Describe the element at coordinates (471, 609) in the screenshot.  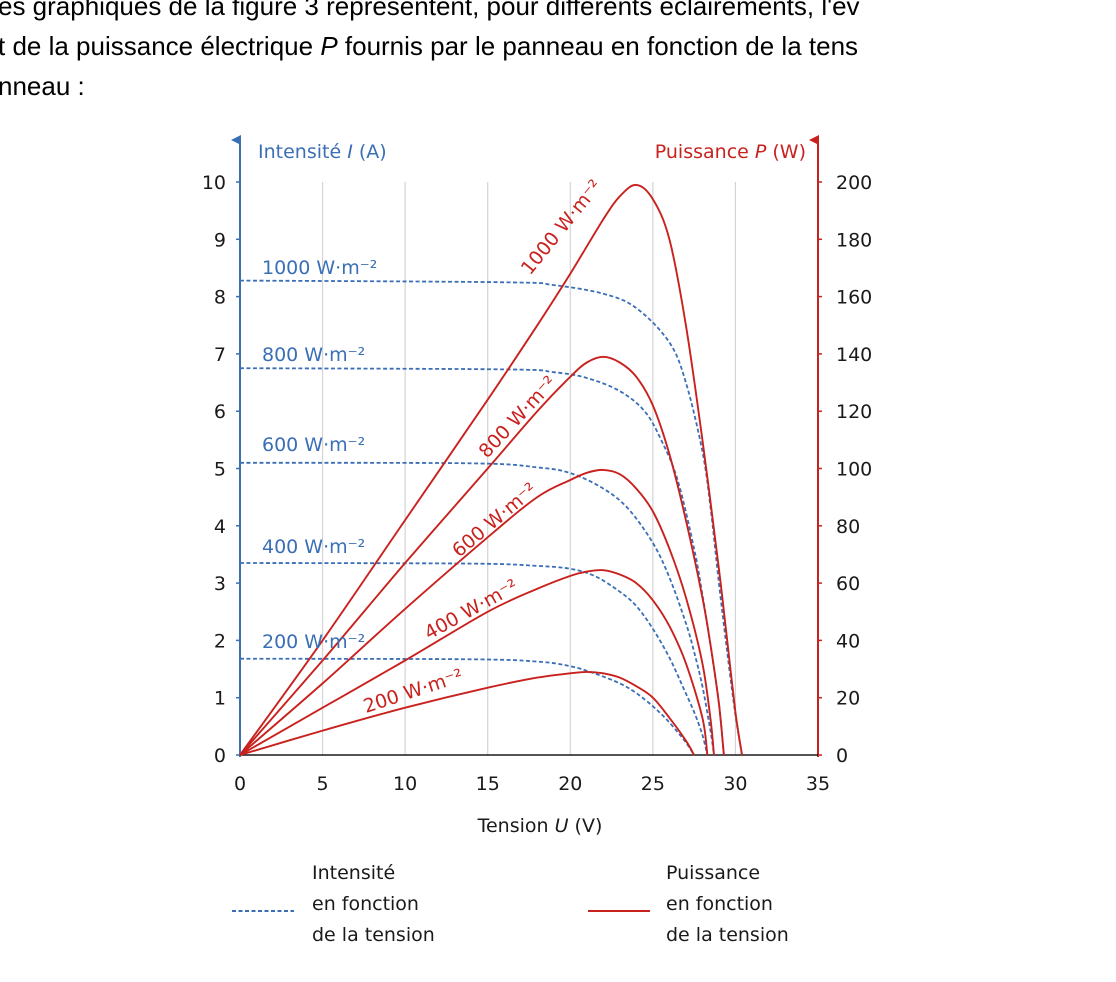
I see `power-label-400: 400 W·m⁻²` at that location.